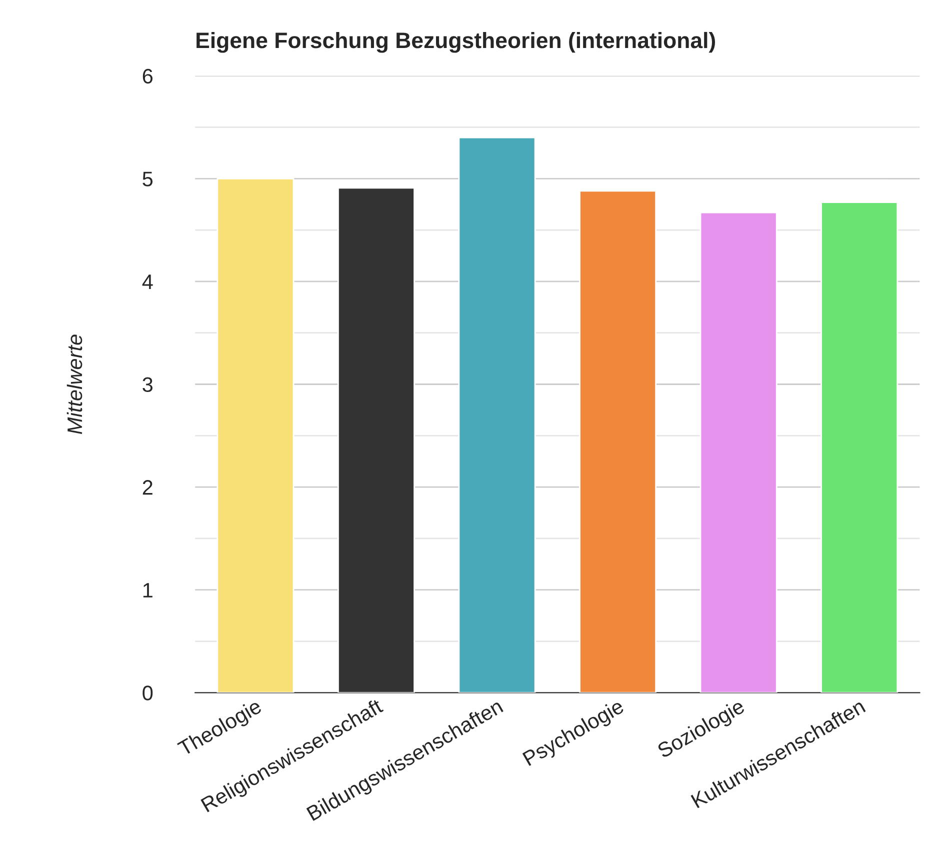 The image size is (929, 852). Describe the element at coordinates (147, 76) in the screenshot. I see `y-tick-label: 6` at that location.